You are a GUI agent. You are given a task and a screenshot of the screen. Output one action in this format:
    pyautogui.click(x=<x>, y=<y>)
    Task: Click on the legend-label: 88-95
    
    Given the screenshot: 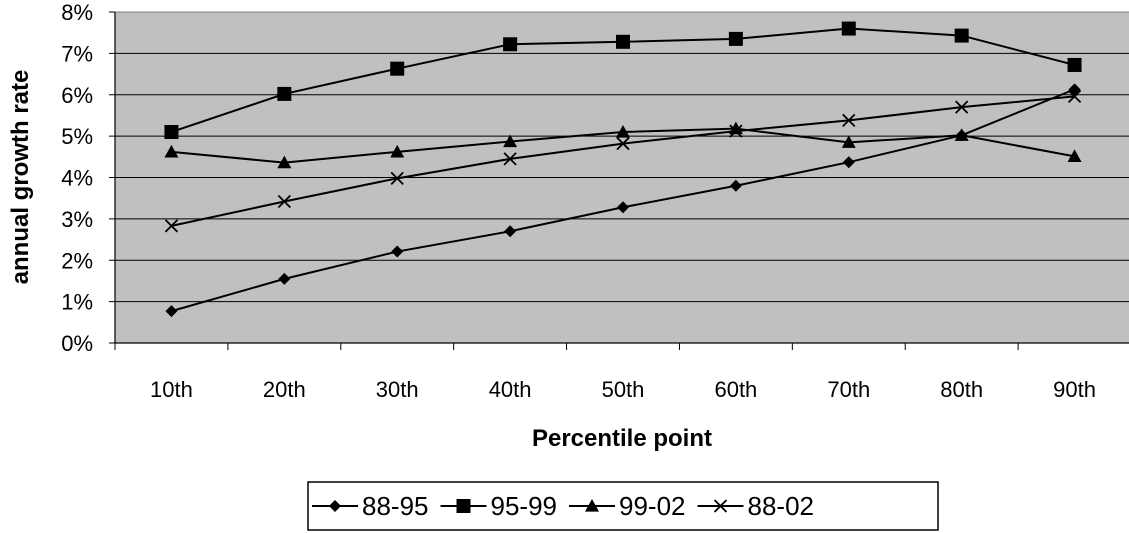 What is the action you would take?
    pyautogui.click(x=395, y=506)
    